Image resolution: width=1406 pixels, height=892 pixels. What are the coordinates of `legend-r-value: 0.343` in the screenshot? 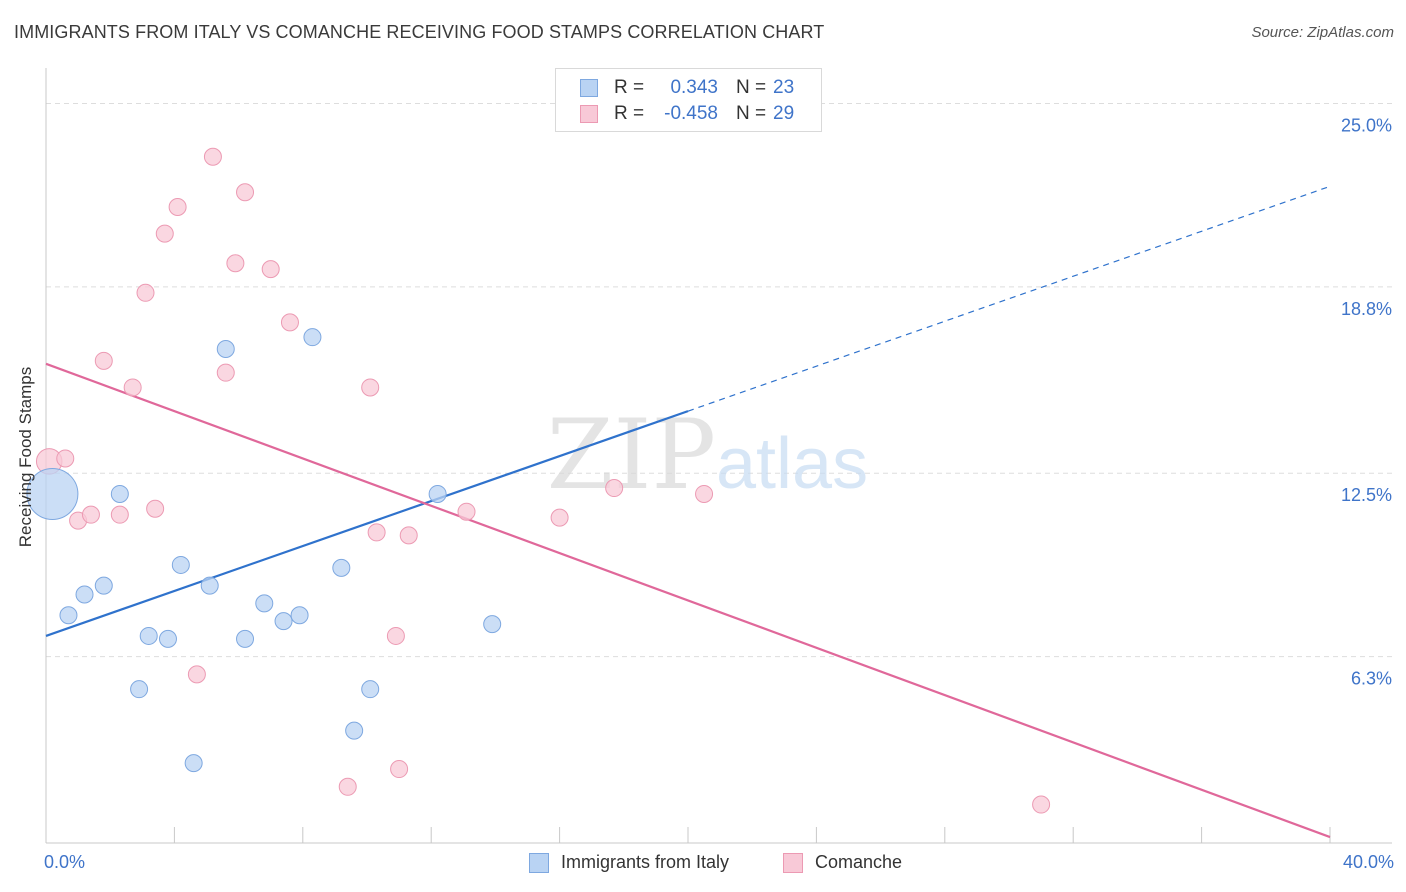 It's located at (694, 87).